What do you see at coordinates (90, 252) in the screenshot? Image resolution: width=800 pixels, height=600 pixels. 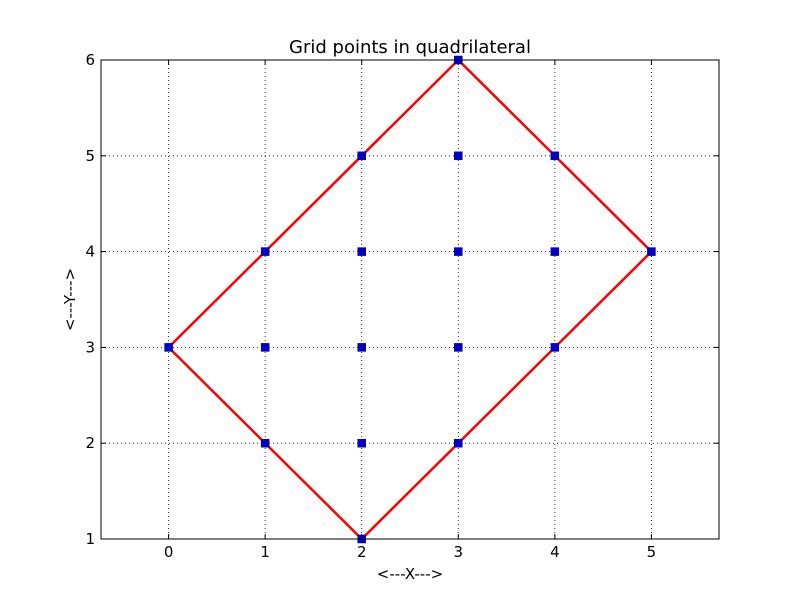 I see `y-tick-label: 4` at bounding box center [90, 252].